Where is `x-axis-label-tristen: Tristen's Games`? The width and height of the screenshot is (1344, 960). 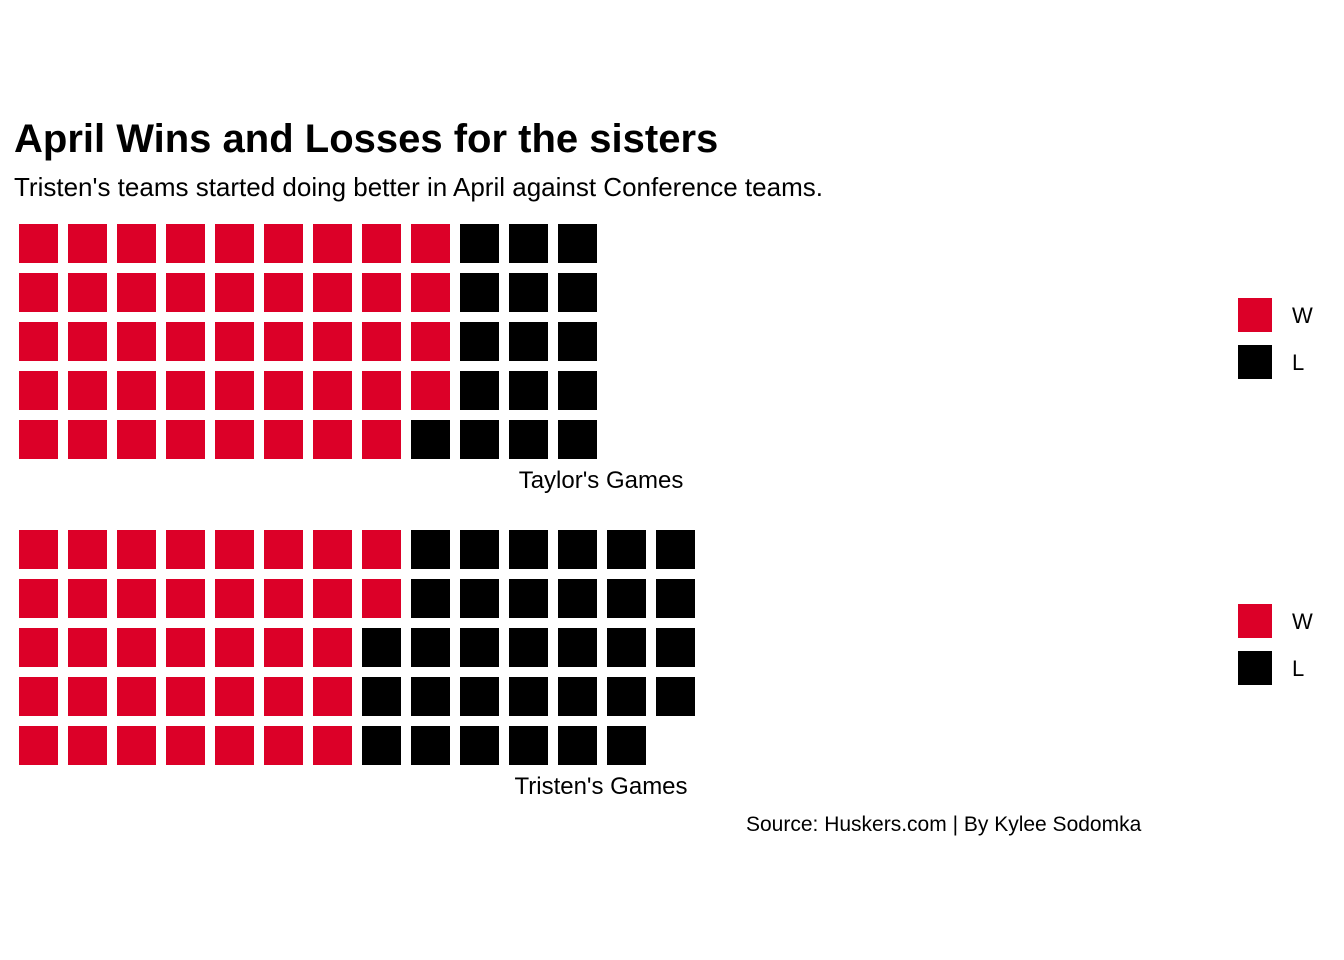
x-axis-label-tristen: Tristen's Games is located at coordinates (601, 786).